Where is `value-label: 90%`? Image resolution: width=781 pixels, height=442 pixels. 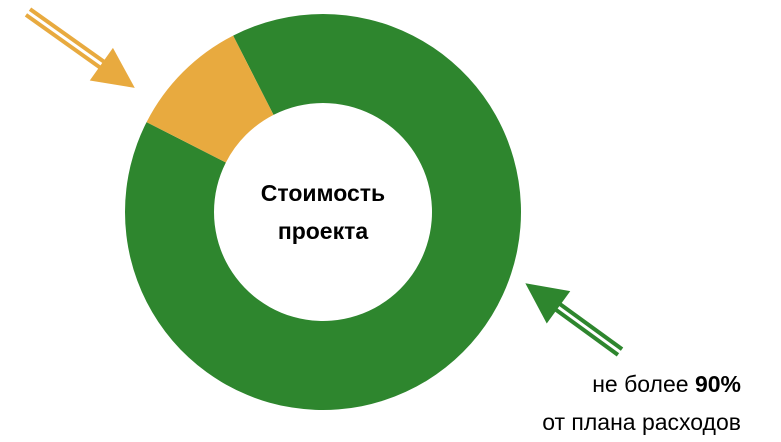 value-label: 90% is located at coordinates (718, 384).